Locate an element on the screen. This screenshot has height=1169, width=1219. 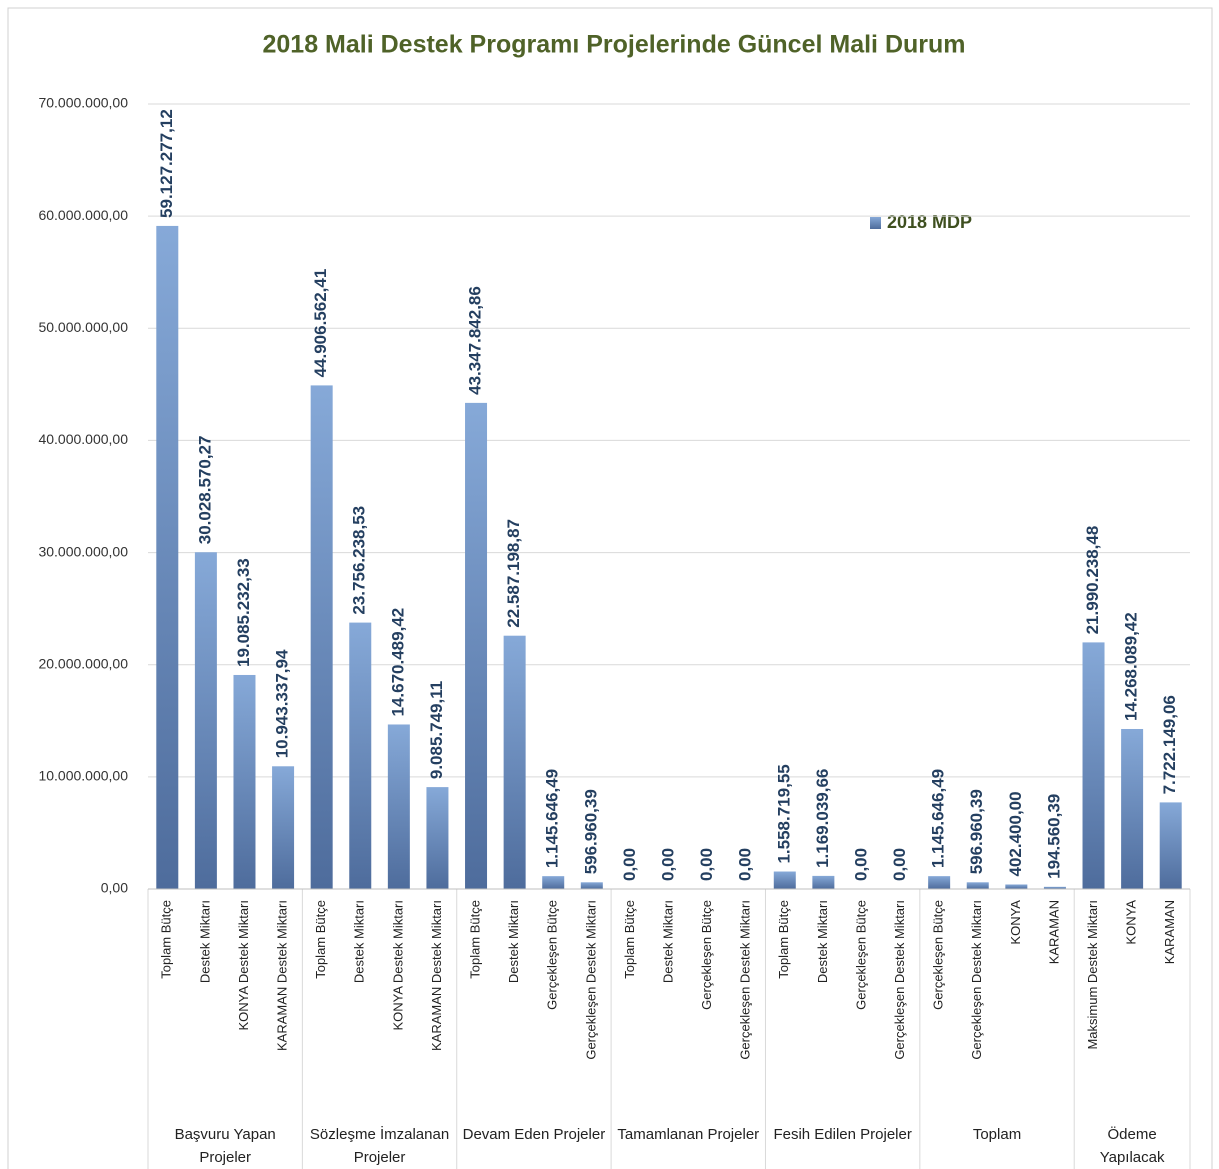
value-label: 22.587.198,87 is located at coordinates (513, 573).